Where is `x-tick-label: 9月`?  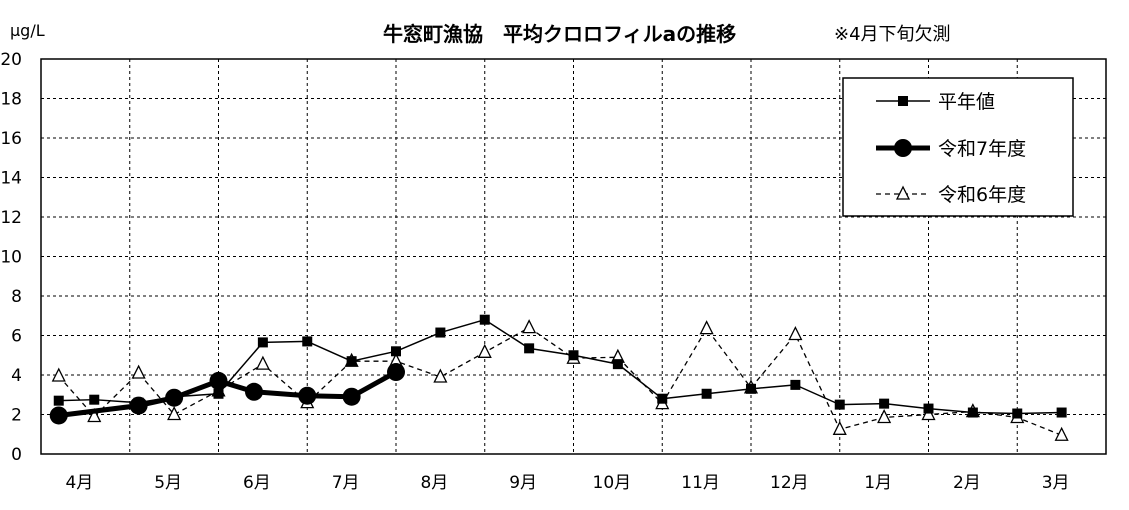
x-tick-label: 9月 is located at coordinates (523, 483).